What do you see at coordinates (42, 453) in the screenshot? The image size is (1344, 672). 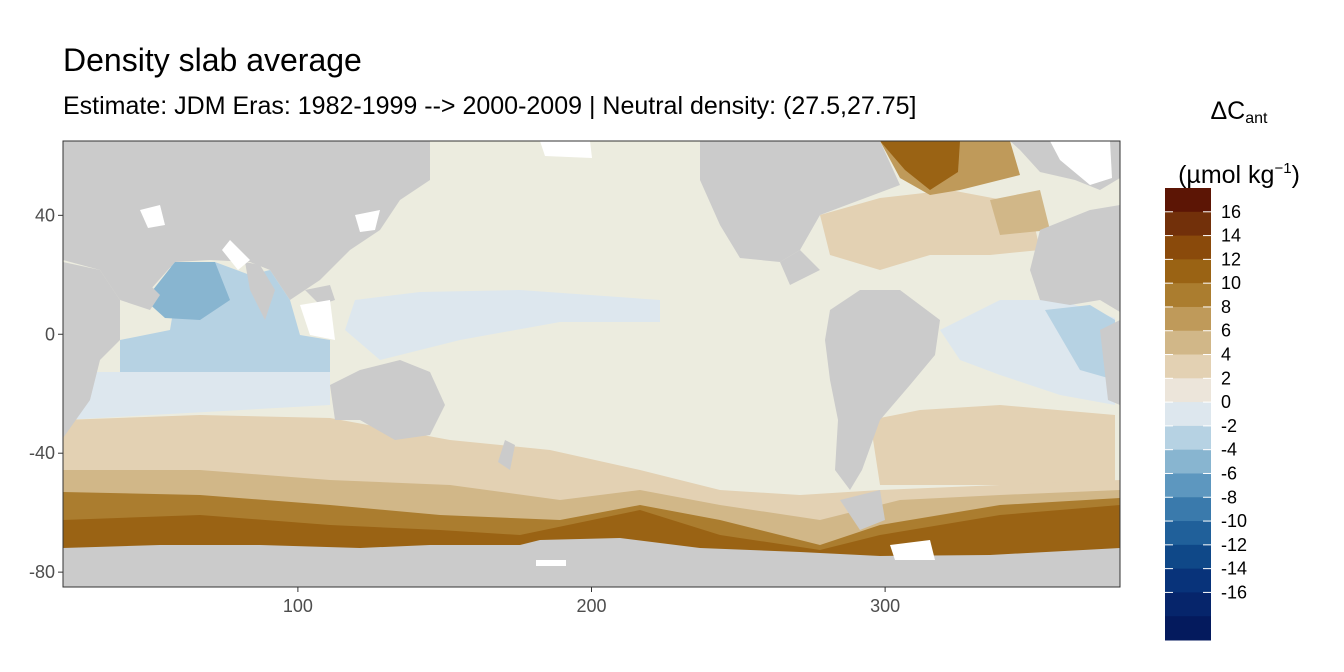 I see `y-tick-label: -40` at bounding box center [42, 453].